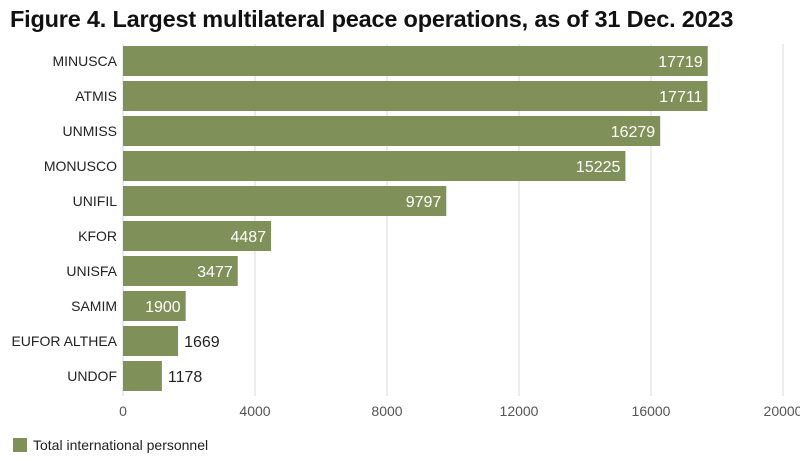  I want to click on x-tick-label: 20000, so click(782, 411).